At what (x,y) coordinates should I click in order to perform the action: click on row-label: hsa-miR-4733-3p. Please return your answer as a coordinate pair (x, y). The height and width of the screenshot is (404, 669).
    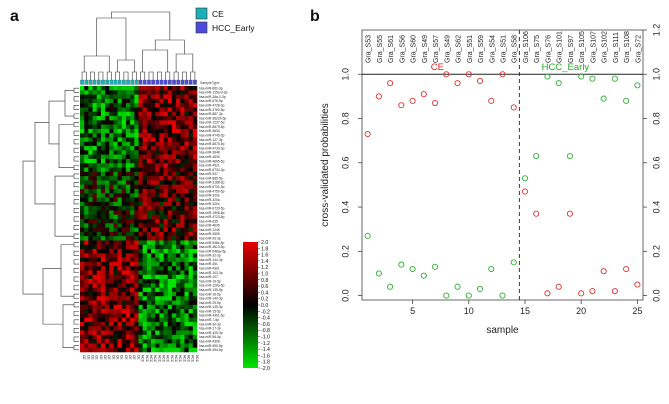
    Looking at the image, I should click on (212, 148).